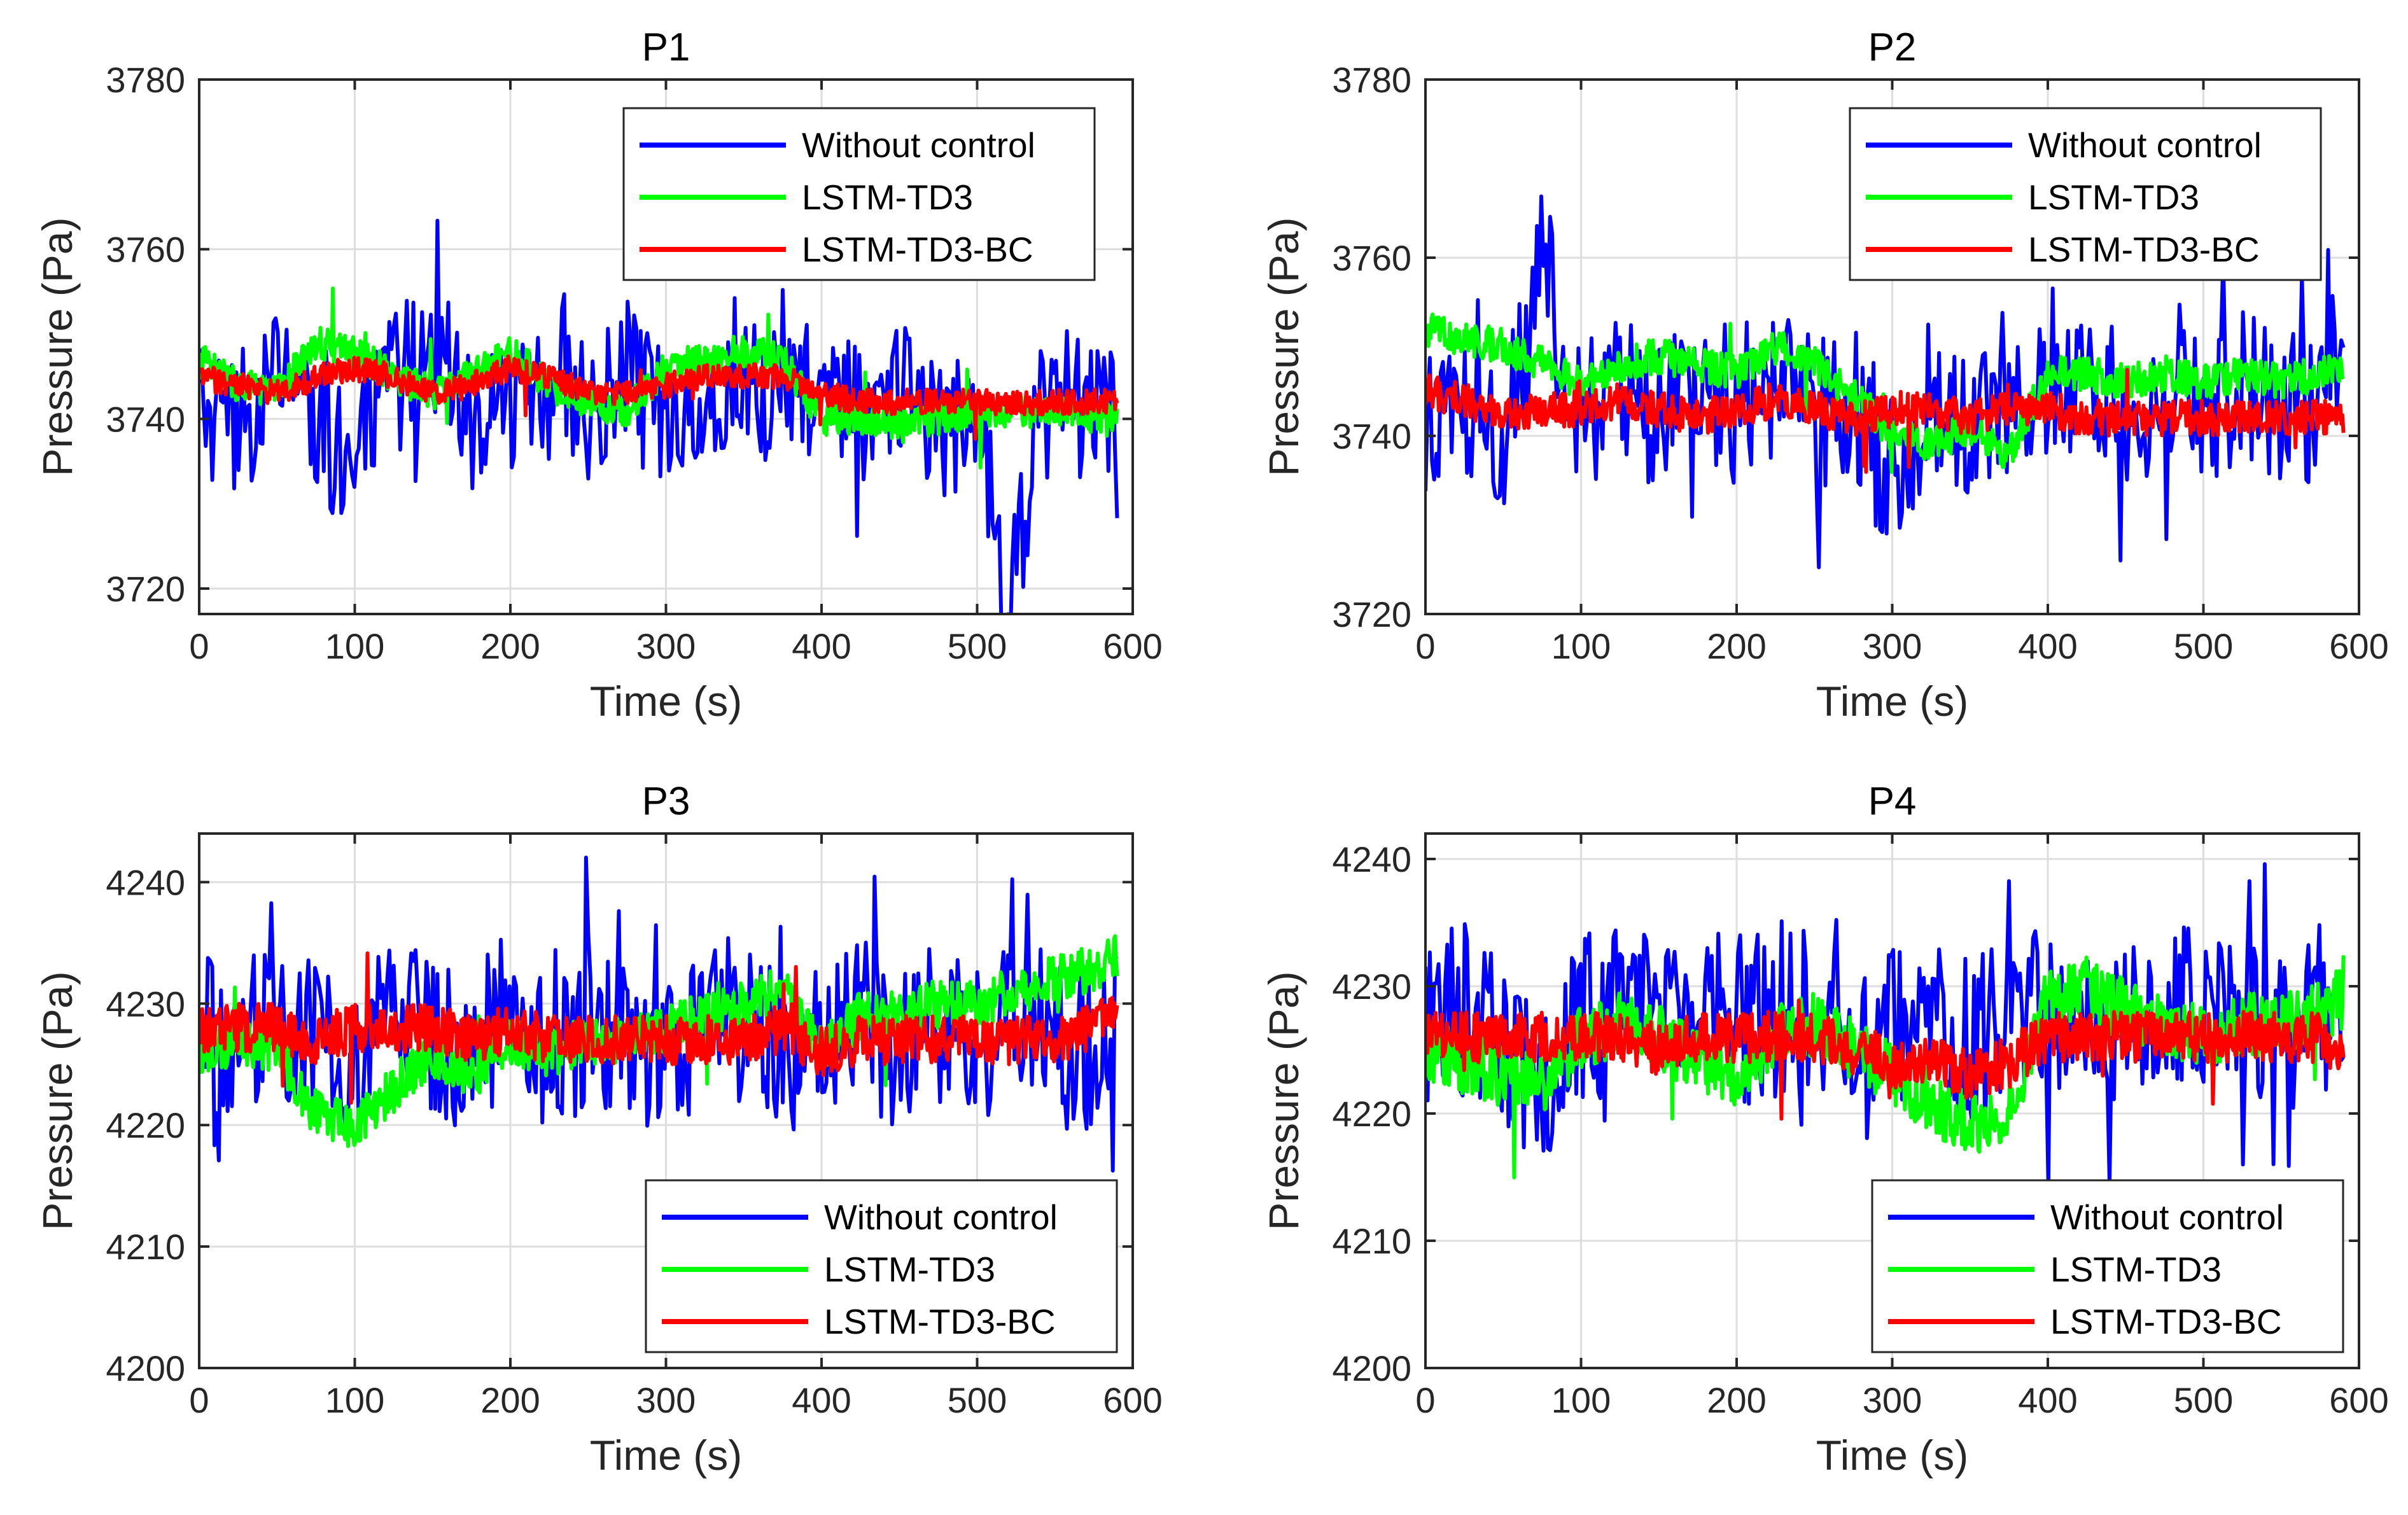 The height and width of the screenshot is (1515, 2408). I want to click on chart-title: P2, so click(1892, 47).